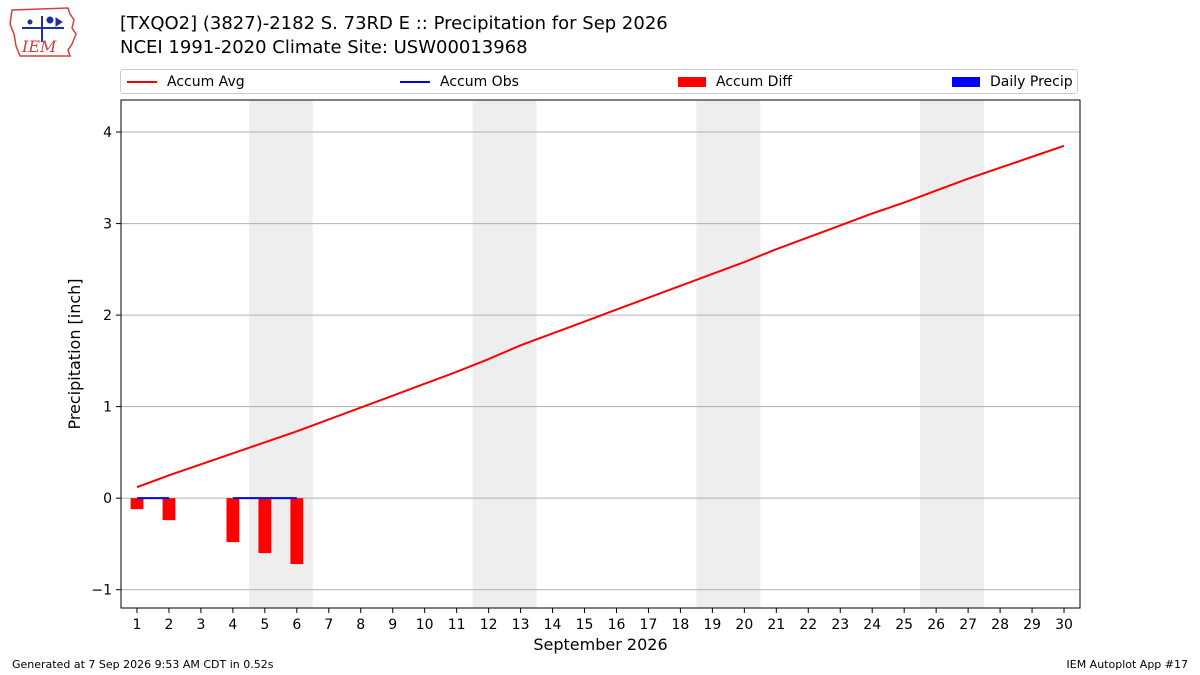 The image size is (1200, 675). I want to click on iem-logo: IEM, so click(43, 32).